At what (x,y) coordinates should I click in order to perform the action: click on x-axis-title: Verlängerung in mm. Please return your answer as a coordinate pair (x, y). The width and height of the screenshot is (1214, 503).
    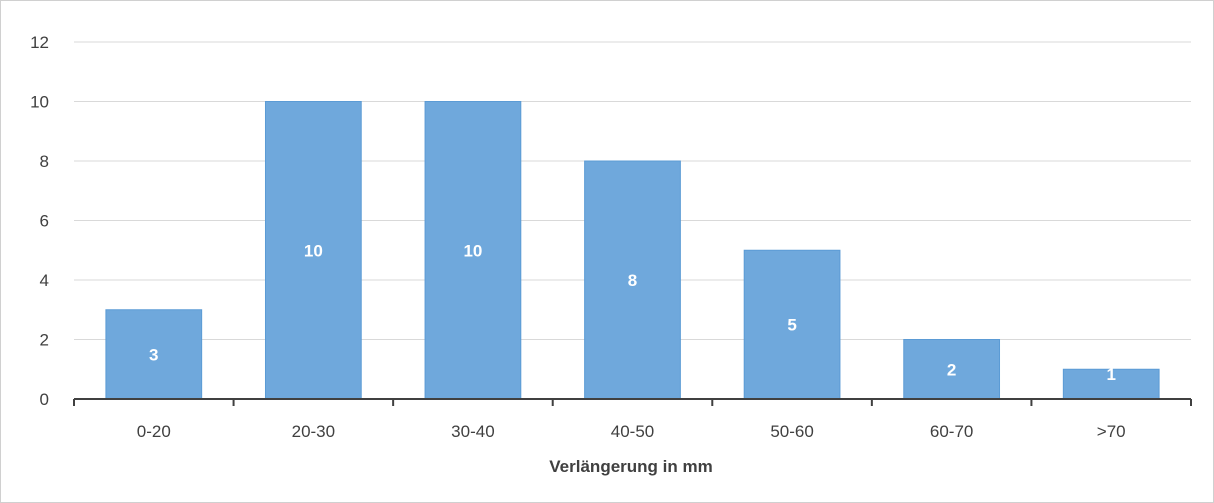
    Looking at the image, I should click on (630, 466).